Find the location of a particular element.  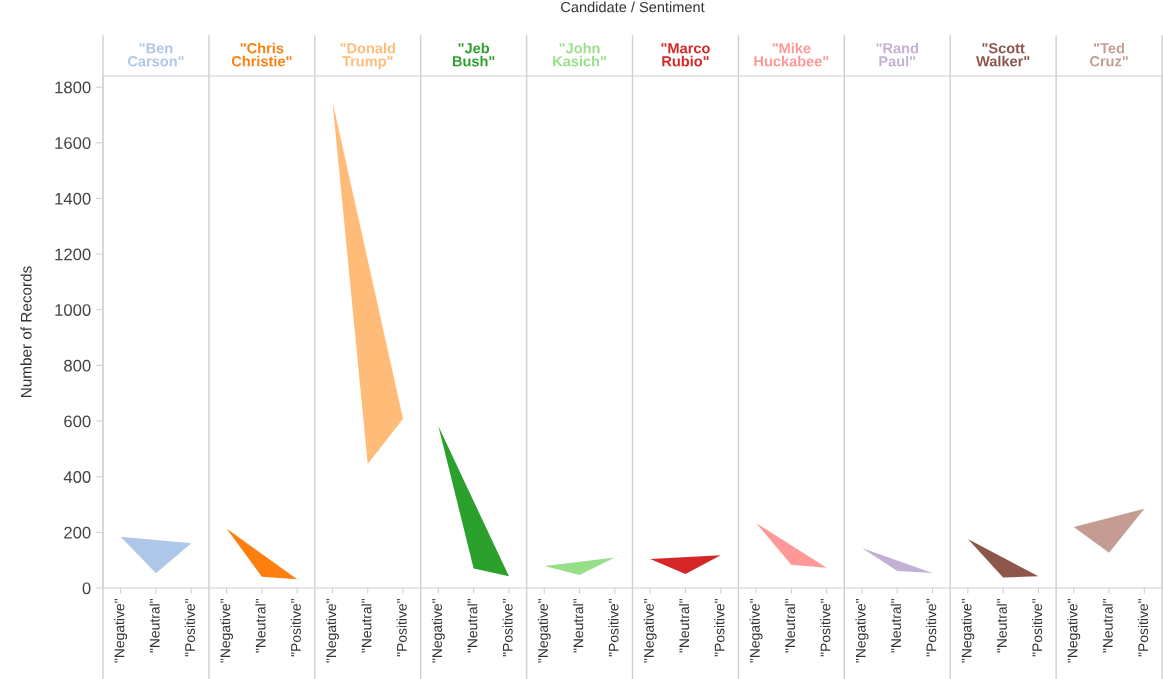

text: "Ben Carson" is located at coordinates (155, 55).